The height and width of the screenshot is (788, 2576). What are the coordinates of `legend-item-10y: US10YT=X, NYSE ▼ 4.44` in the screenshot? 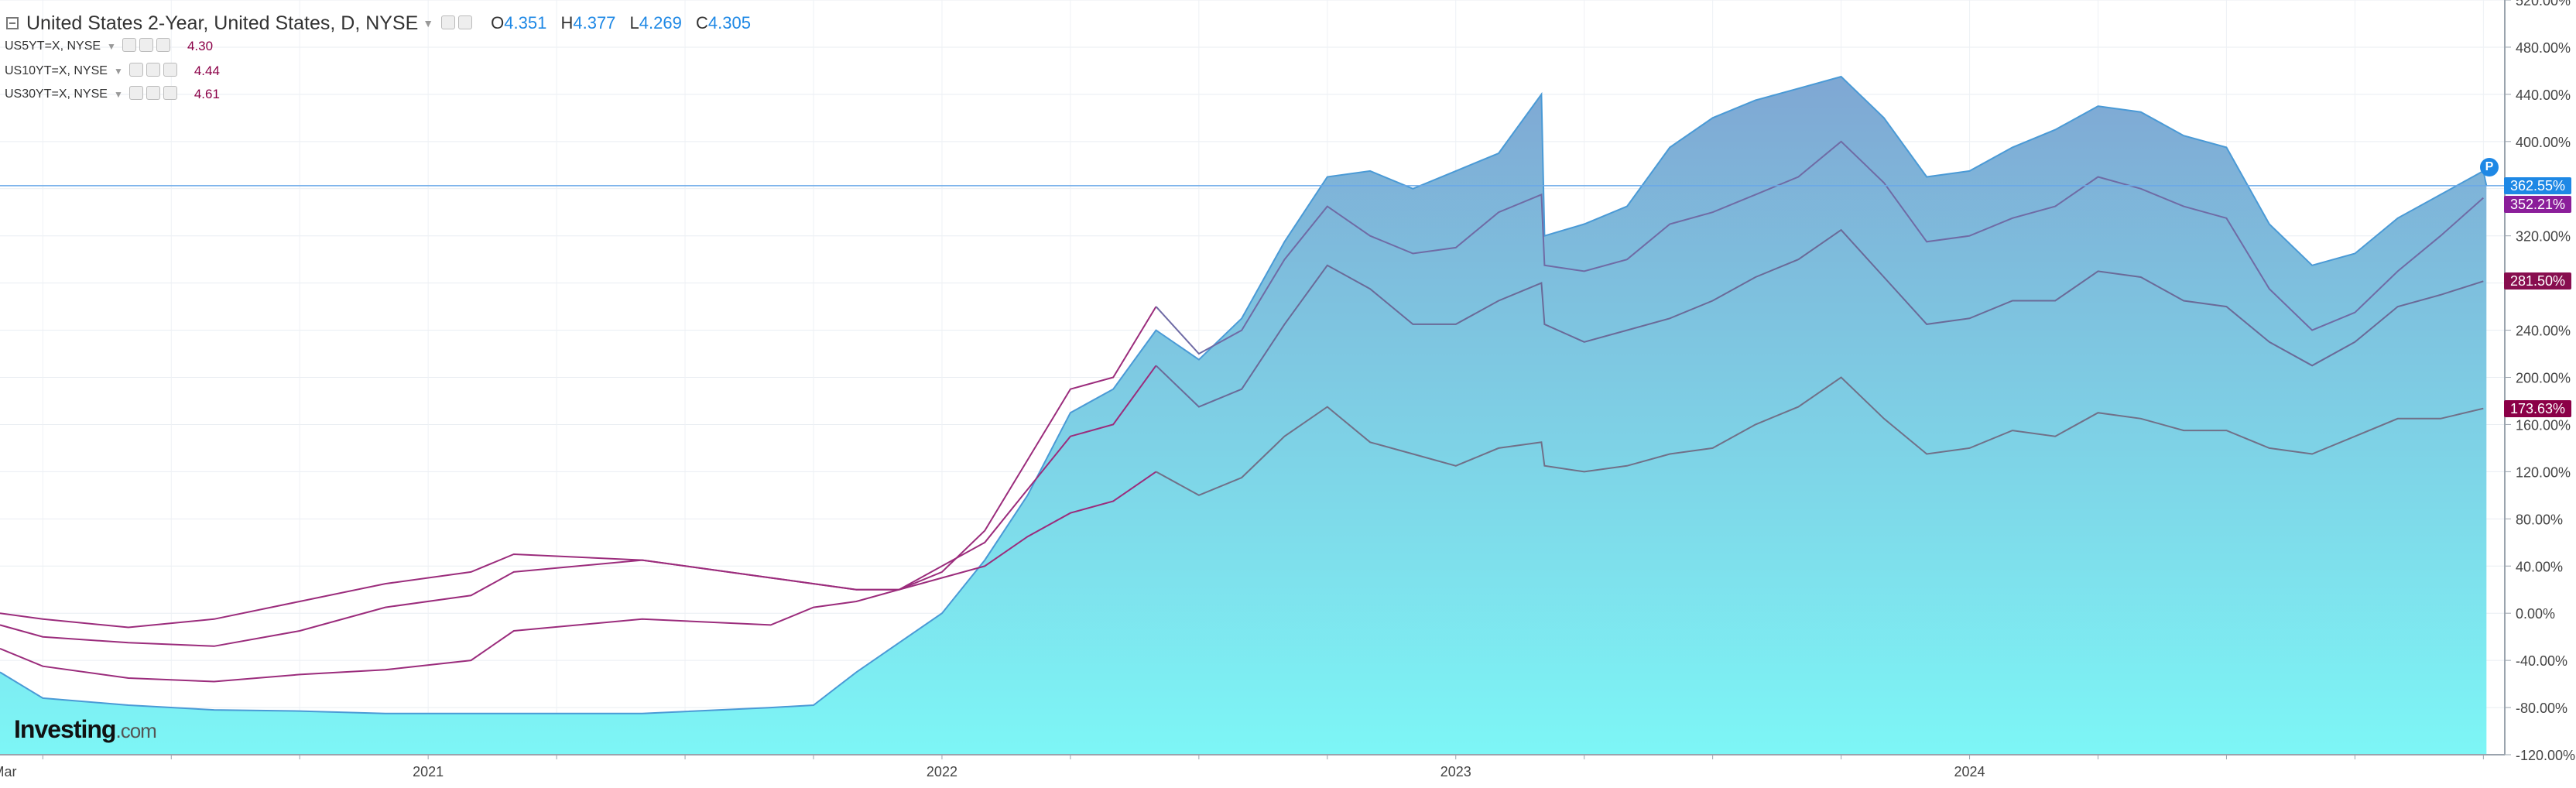 It's located at (112, 71).